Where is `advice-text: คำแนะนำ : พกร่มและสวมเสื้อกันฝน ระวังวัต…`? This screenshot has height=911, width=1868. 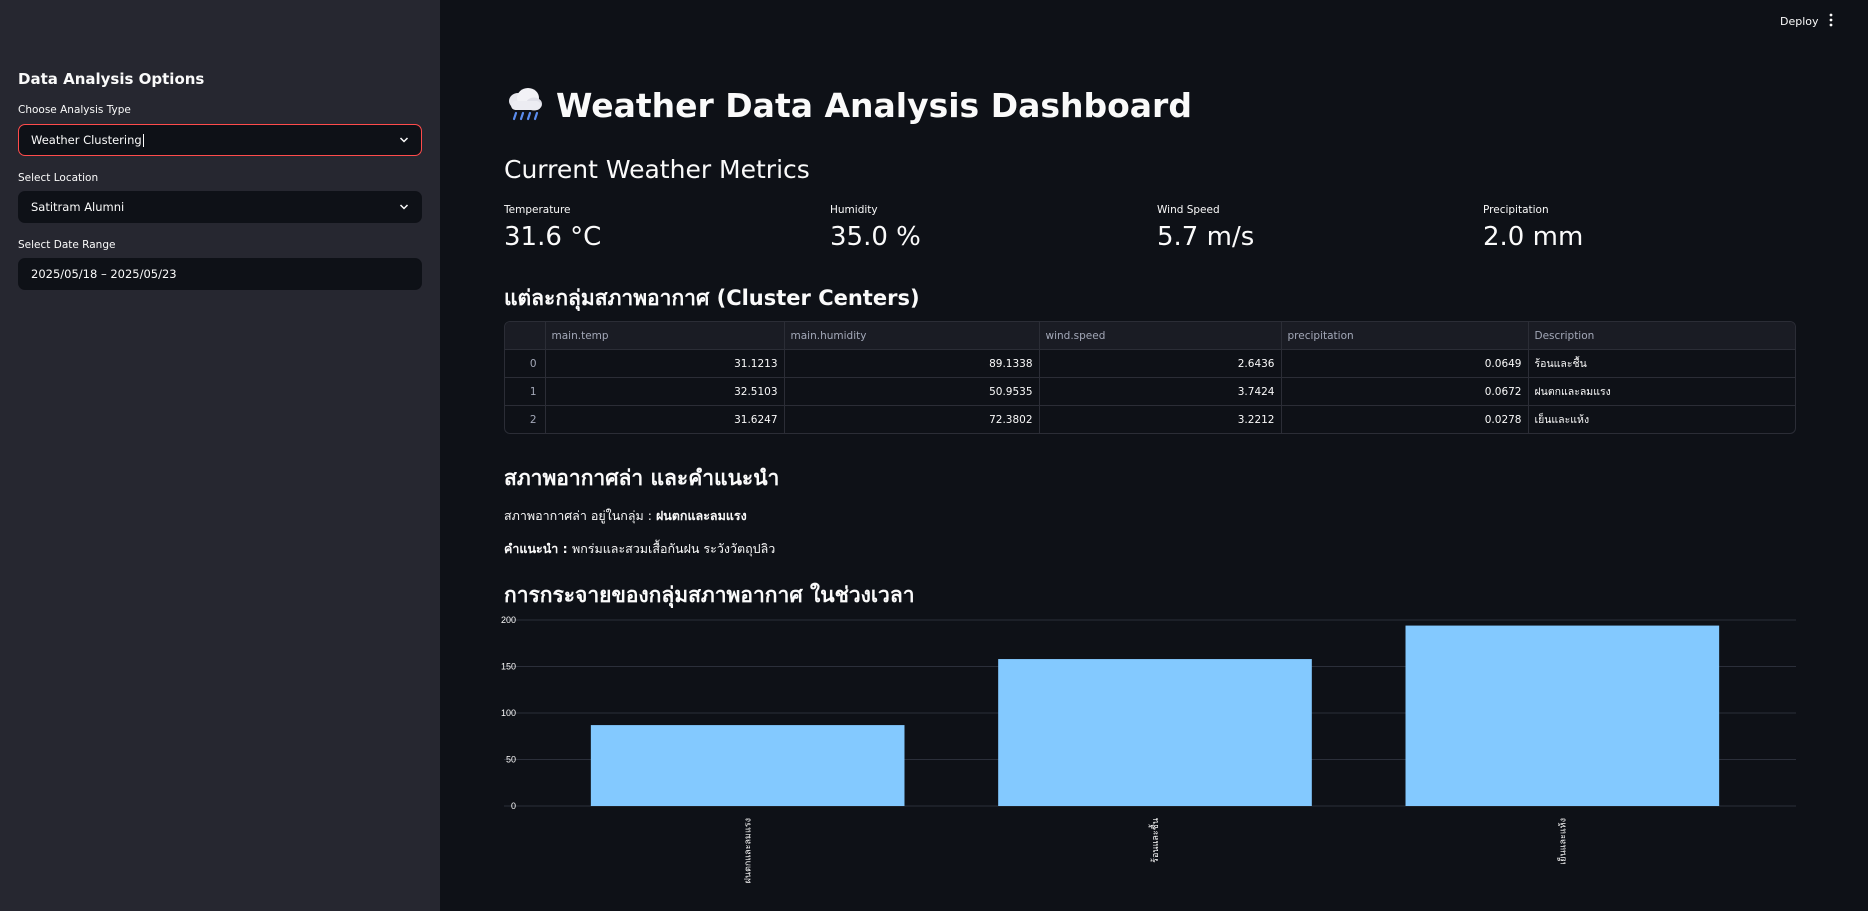
advice-text: คำแนะนำ : พกร่มและสวมเสื้อกันฝน ระวังวัต… is located at coordinates (639, 549).